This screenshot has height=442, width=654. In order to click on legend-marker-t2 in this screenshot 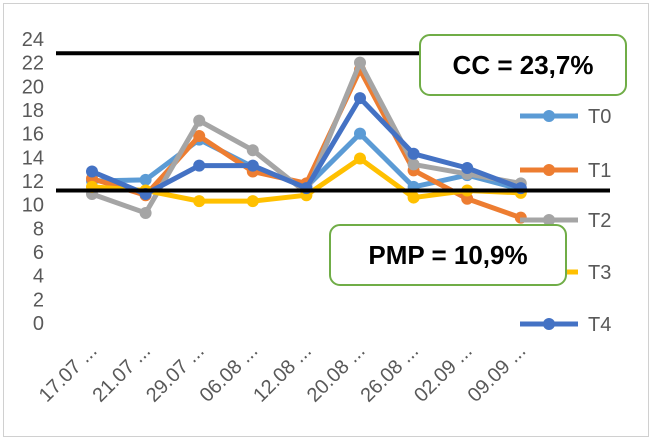, I will do `click(549, 220)`.